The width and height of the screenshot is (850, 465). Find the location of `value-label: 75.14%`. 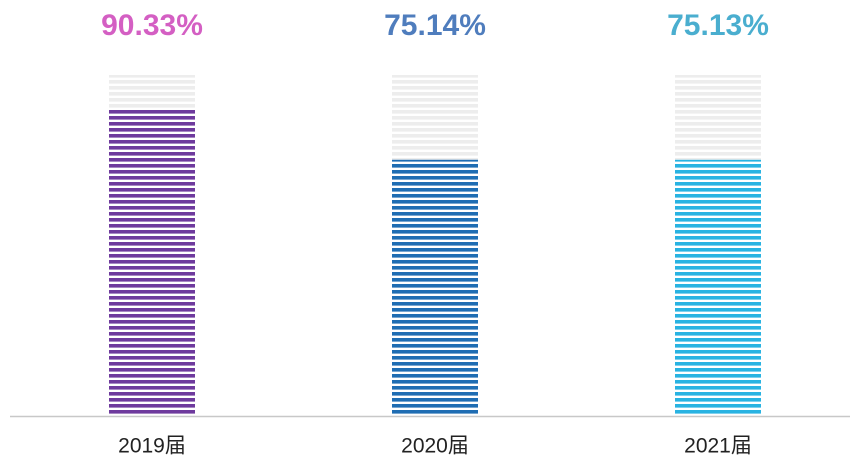

value-label: 75.14% is located at coordinates (435, 25).